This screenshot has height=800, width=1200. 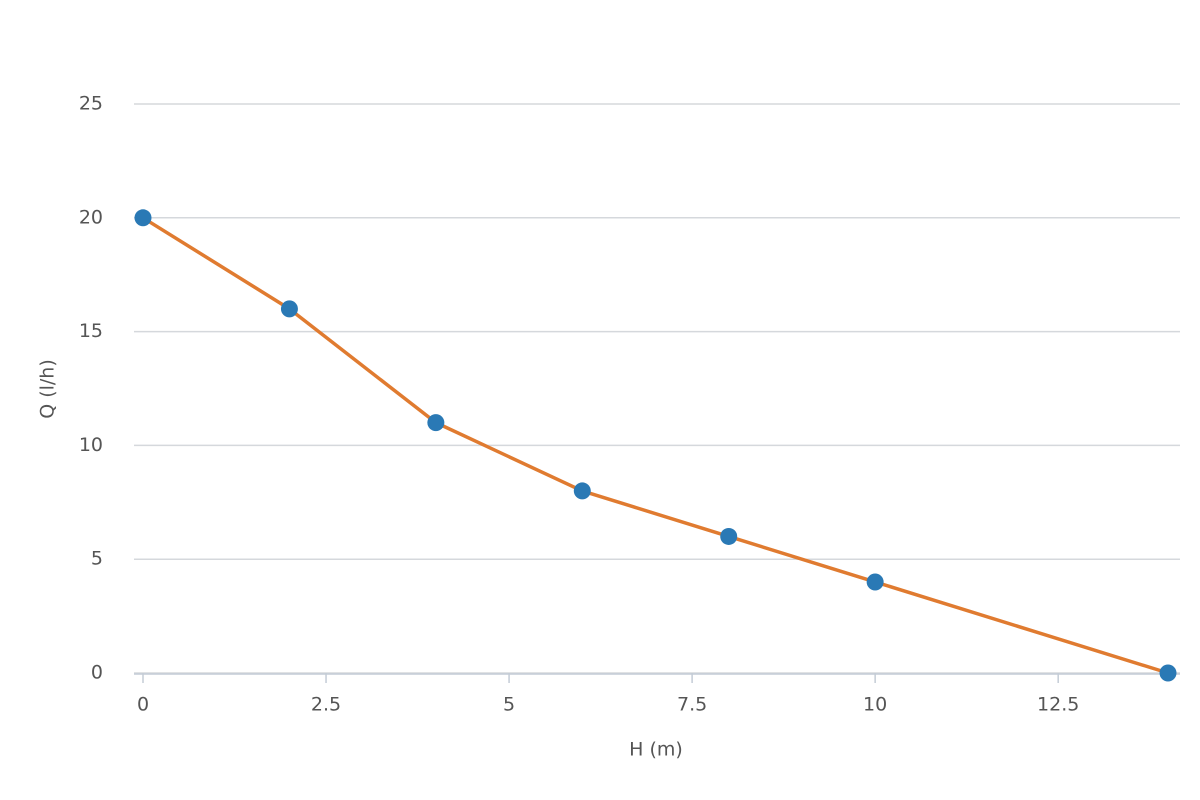 I want to click on x-tick-label: 7.5, so click(x=692, y=705).